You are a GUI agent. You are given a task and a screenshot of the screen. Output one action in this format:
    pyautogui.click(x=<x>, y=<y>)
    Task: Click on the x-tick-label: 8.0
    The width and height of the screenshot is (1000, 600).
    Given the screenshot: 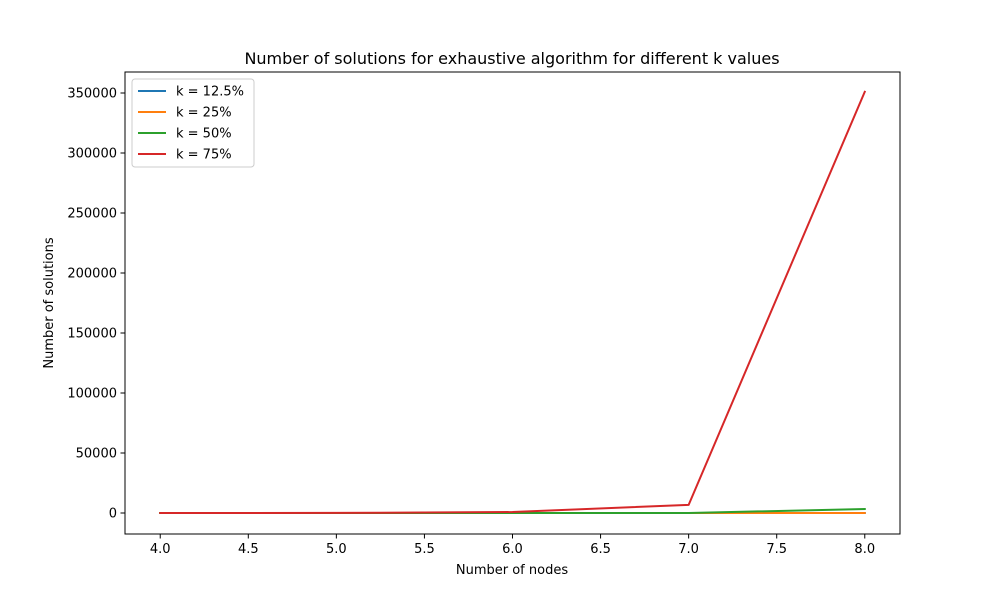 What is the action you would take?
    pyautogui.click(x=864, y=549)
    